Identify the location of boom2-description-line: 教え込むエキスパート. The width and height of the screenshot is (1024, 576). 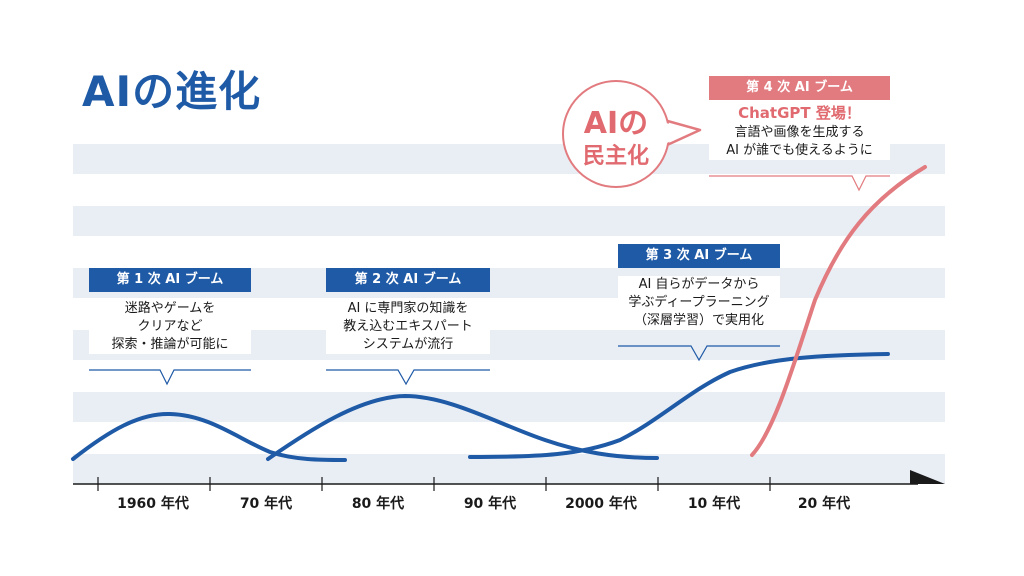
(408, 326).